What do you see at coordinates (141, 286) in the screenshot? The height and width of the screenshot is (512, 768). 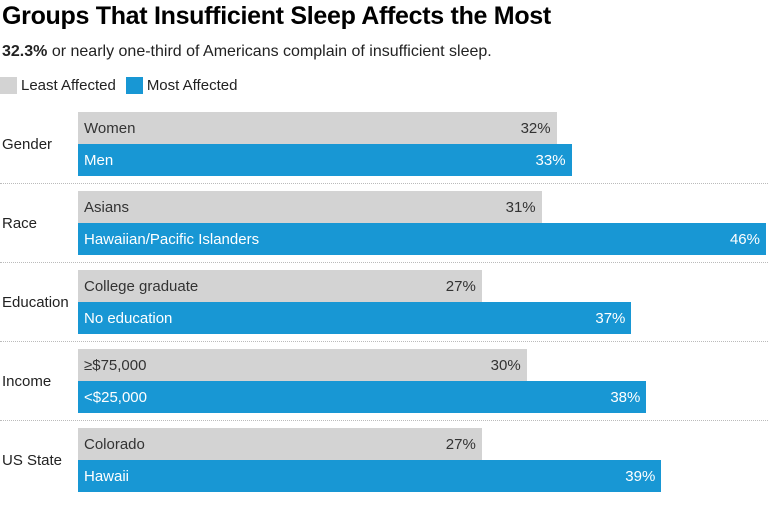 I see `bar-label: College graduate` at bounding box center [141, 286].